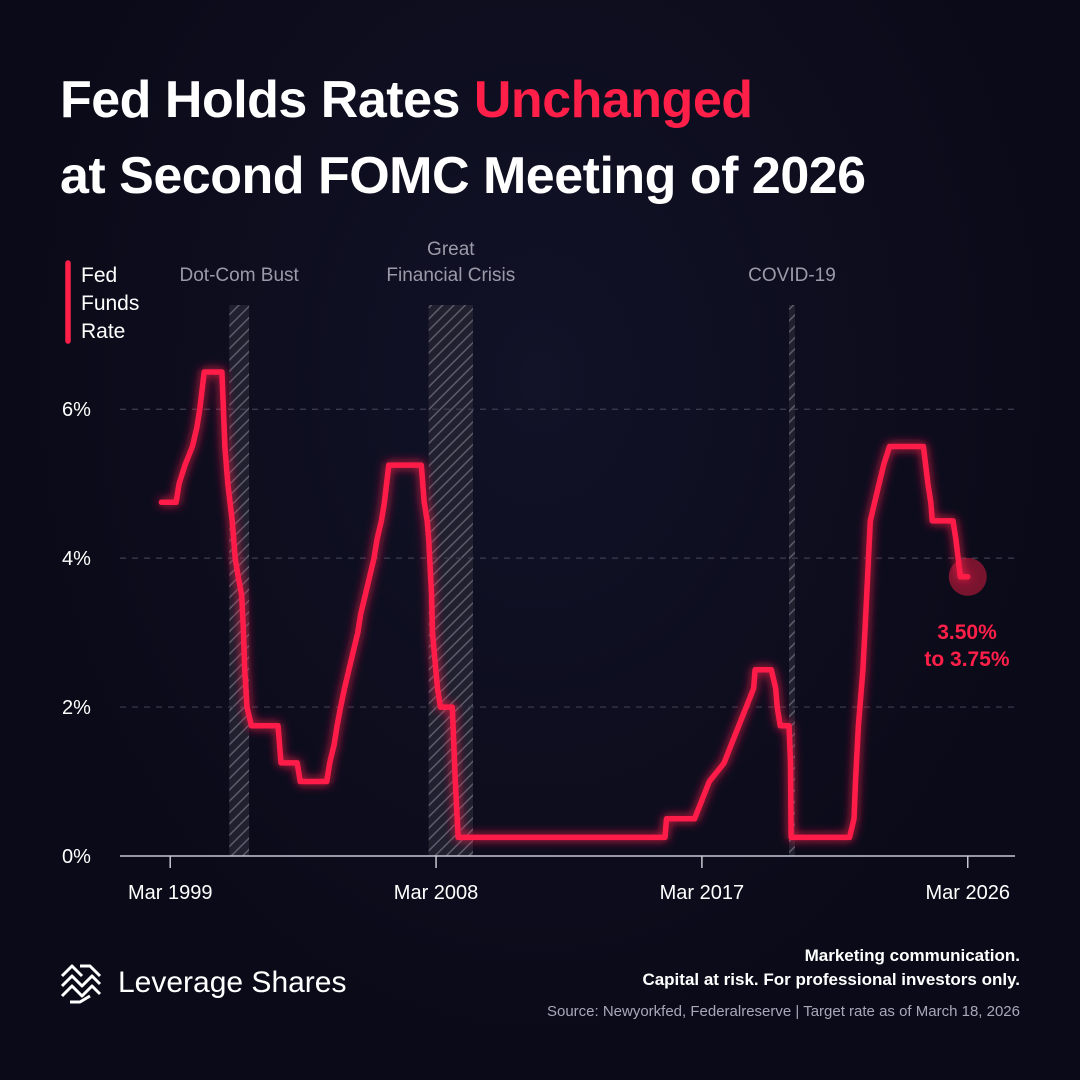  I want to click on current-rate-label: to 3.75%, so click(967, 659).